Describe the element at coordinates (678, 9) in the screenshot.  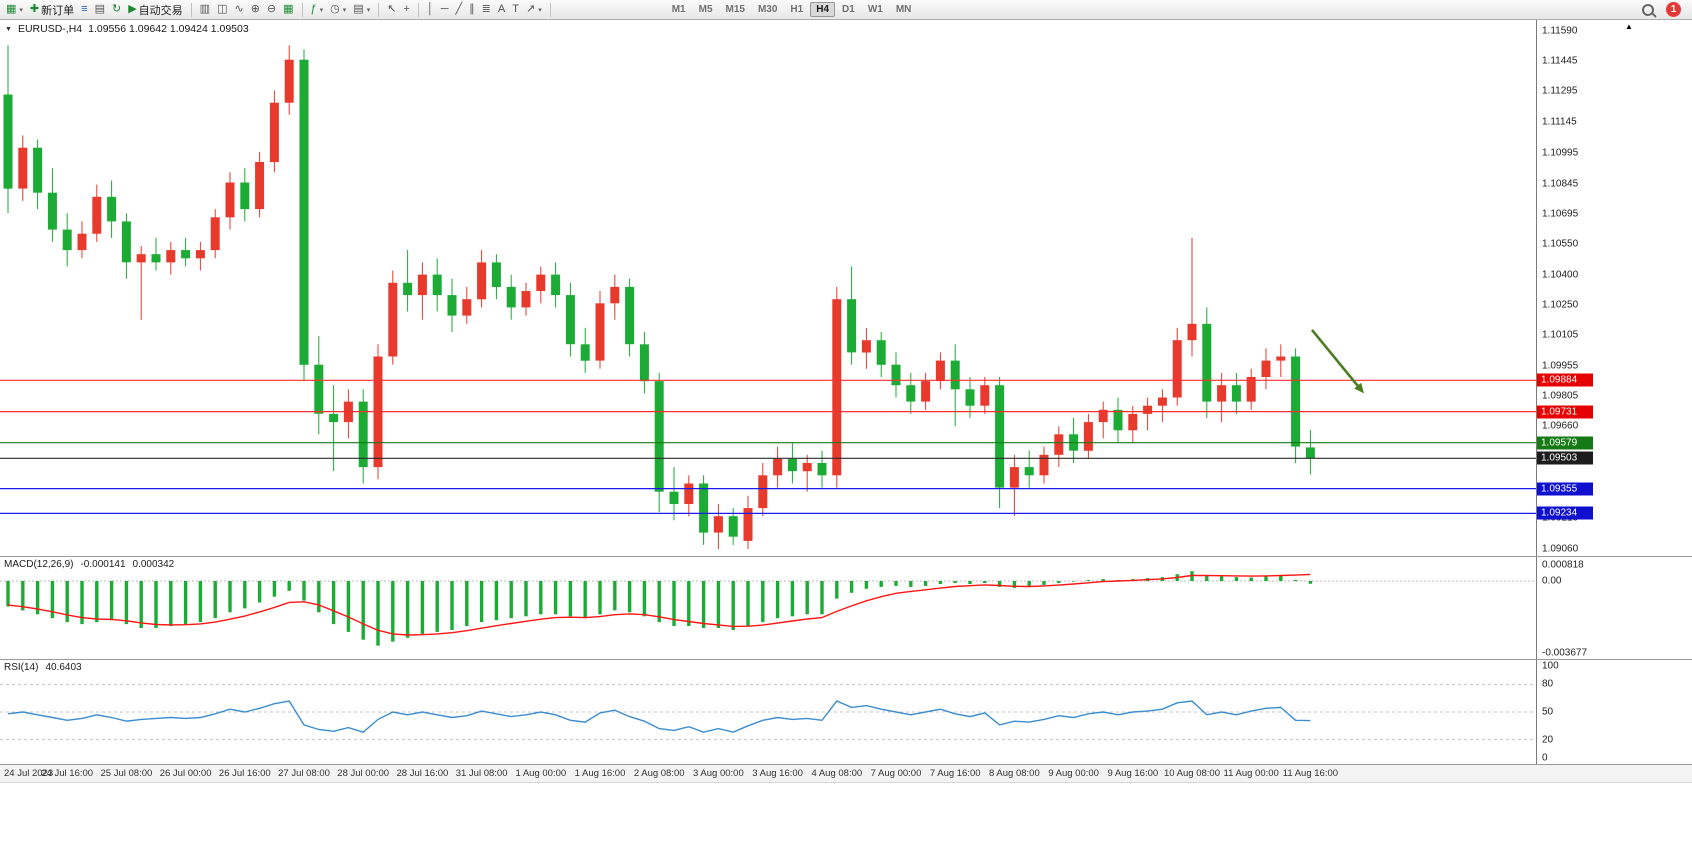
I see `timeframe-button-m1: M1` at that location.